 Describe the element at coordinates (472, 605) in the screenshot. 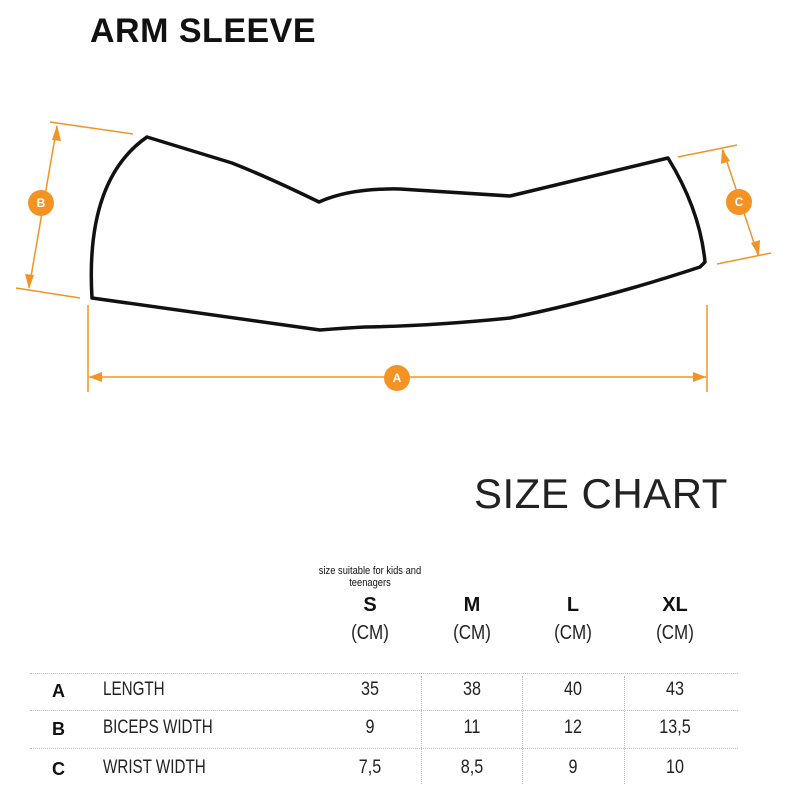

I see `size-header-m: M` at that location.